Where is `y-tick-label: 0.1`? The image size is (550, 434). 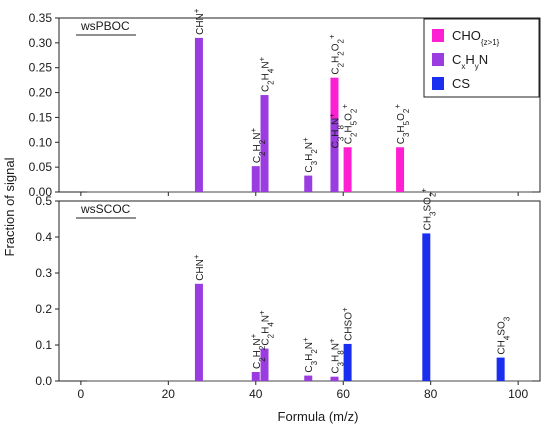
y-tick-label: 0.1 is located at coordinates (43, 345).